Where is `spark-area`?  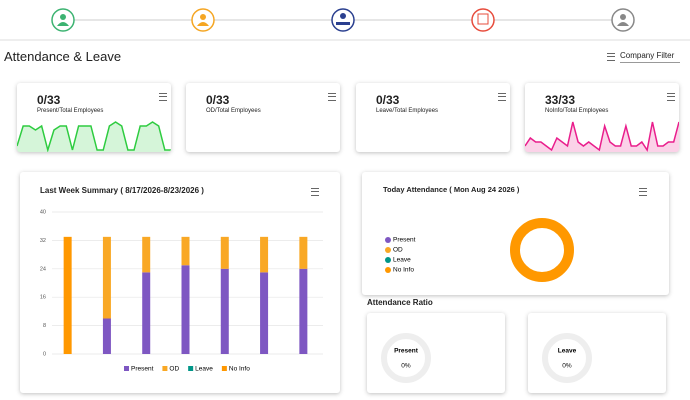
spark-area is located at coordinates (602, 137).